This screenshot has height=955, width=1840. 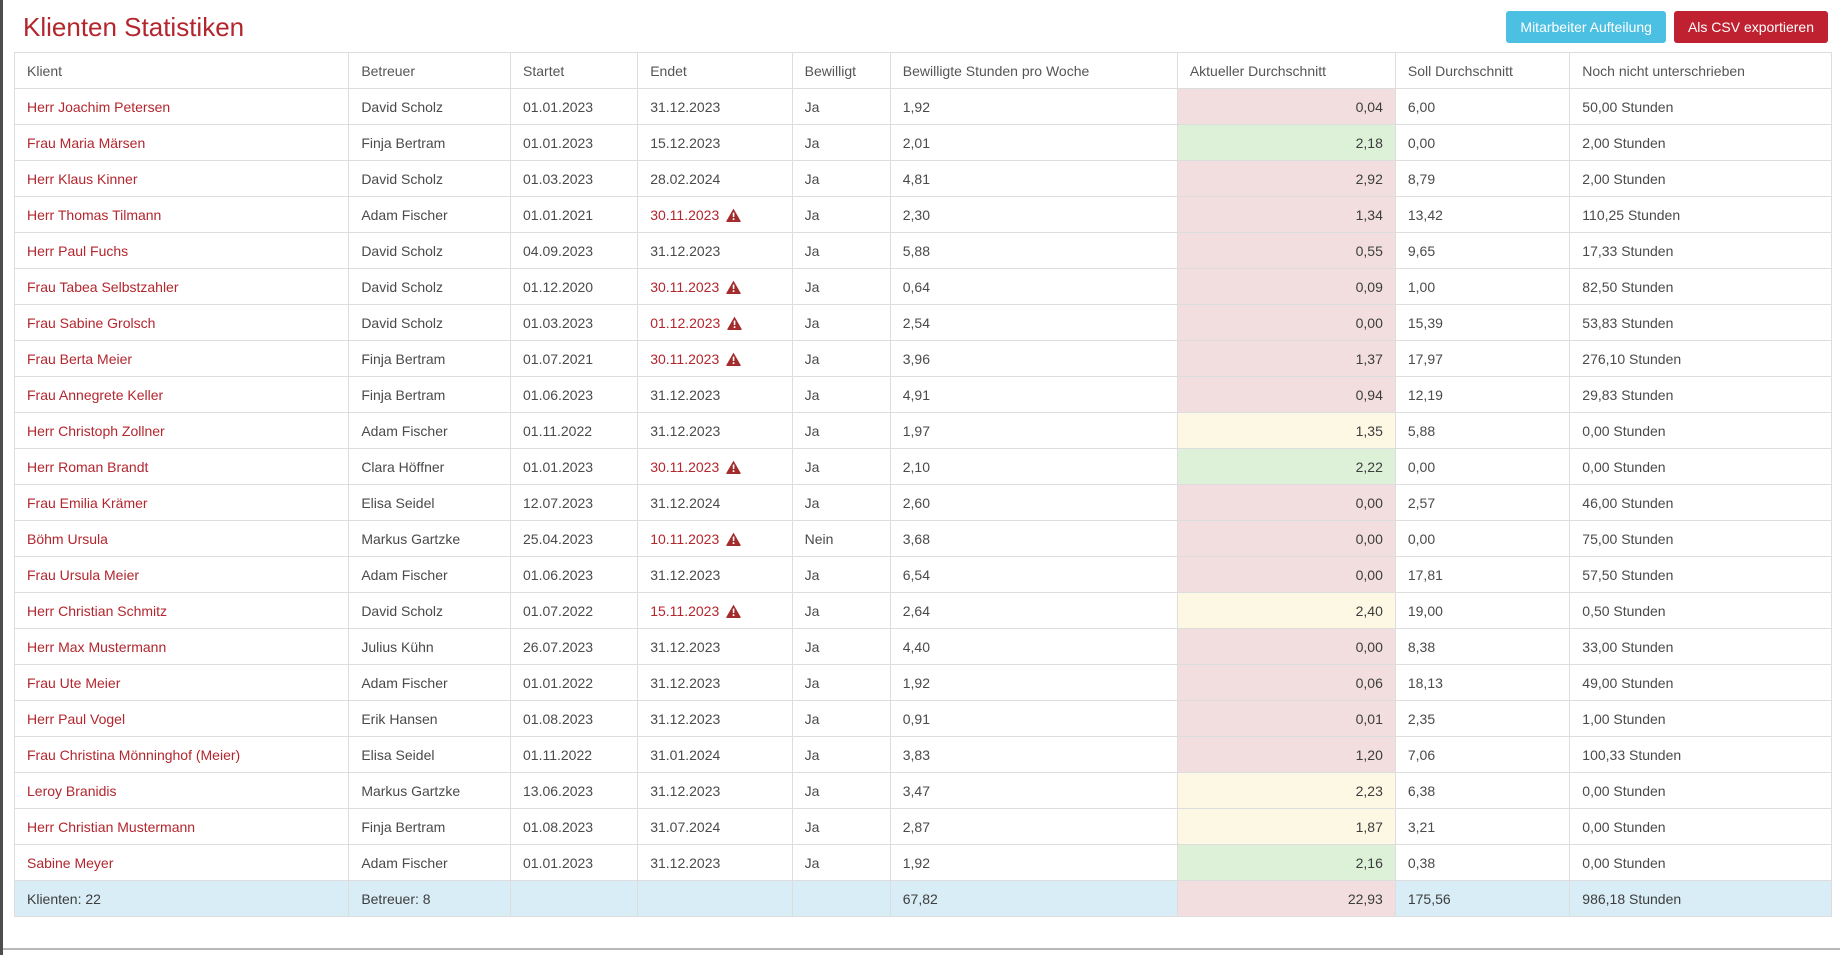 I want to click on client-link: Frau Tabea Selbstzahler, so click(x=103, y=286).